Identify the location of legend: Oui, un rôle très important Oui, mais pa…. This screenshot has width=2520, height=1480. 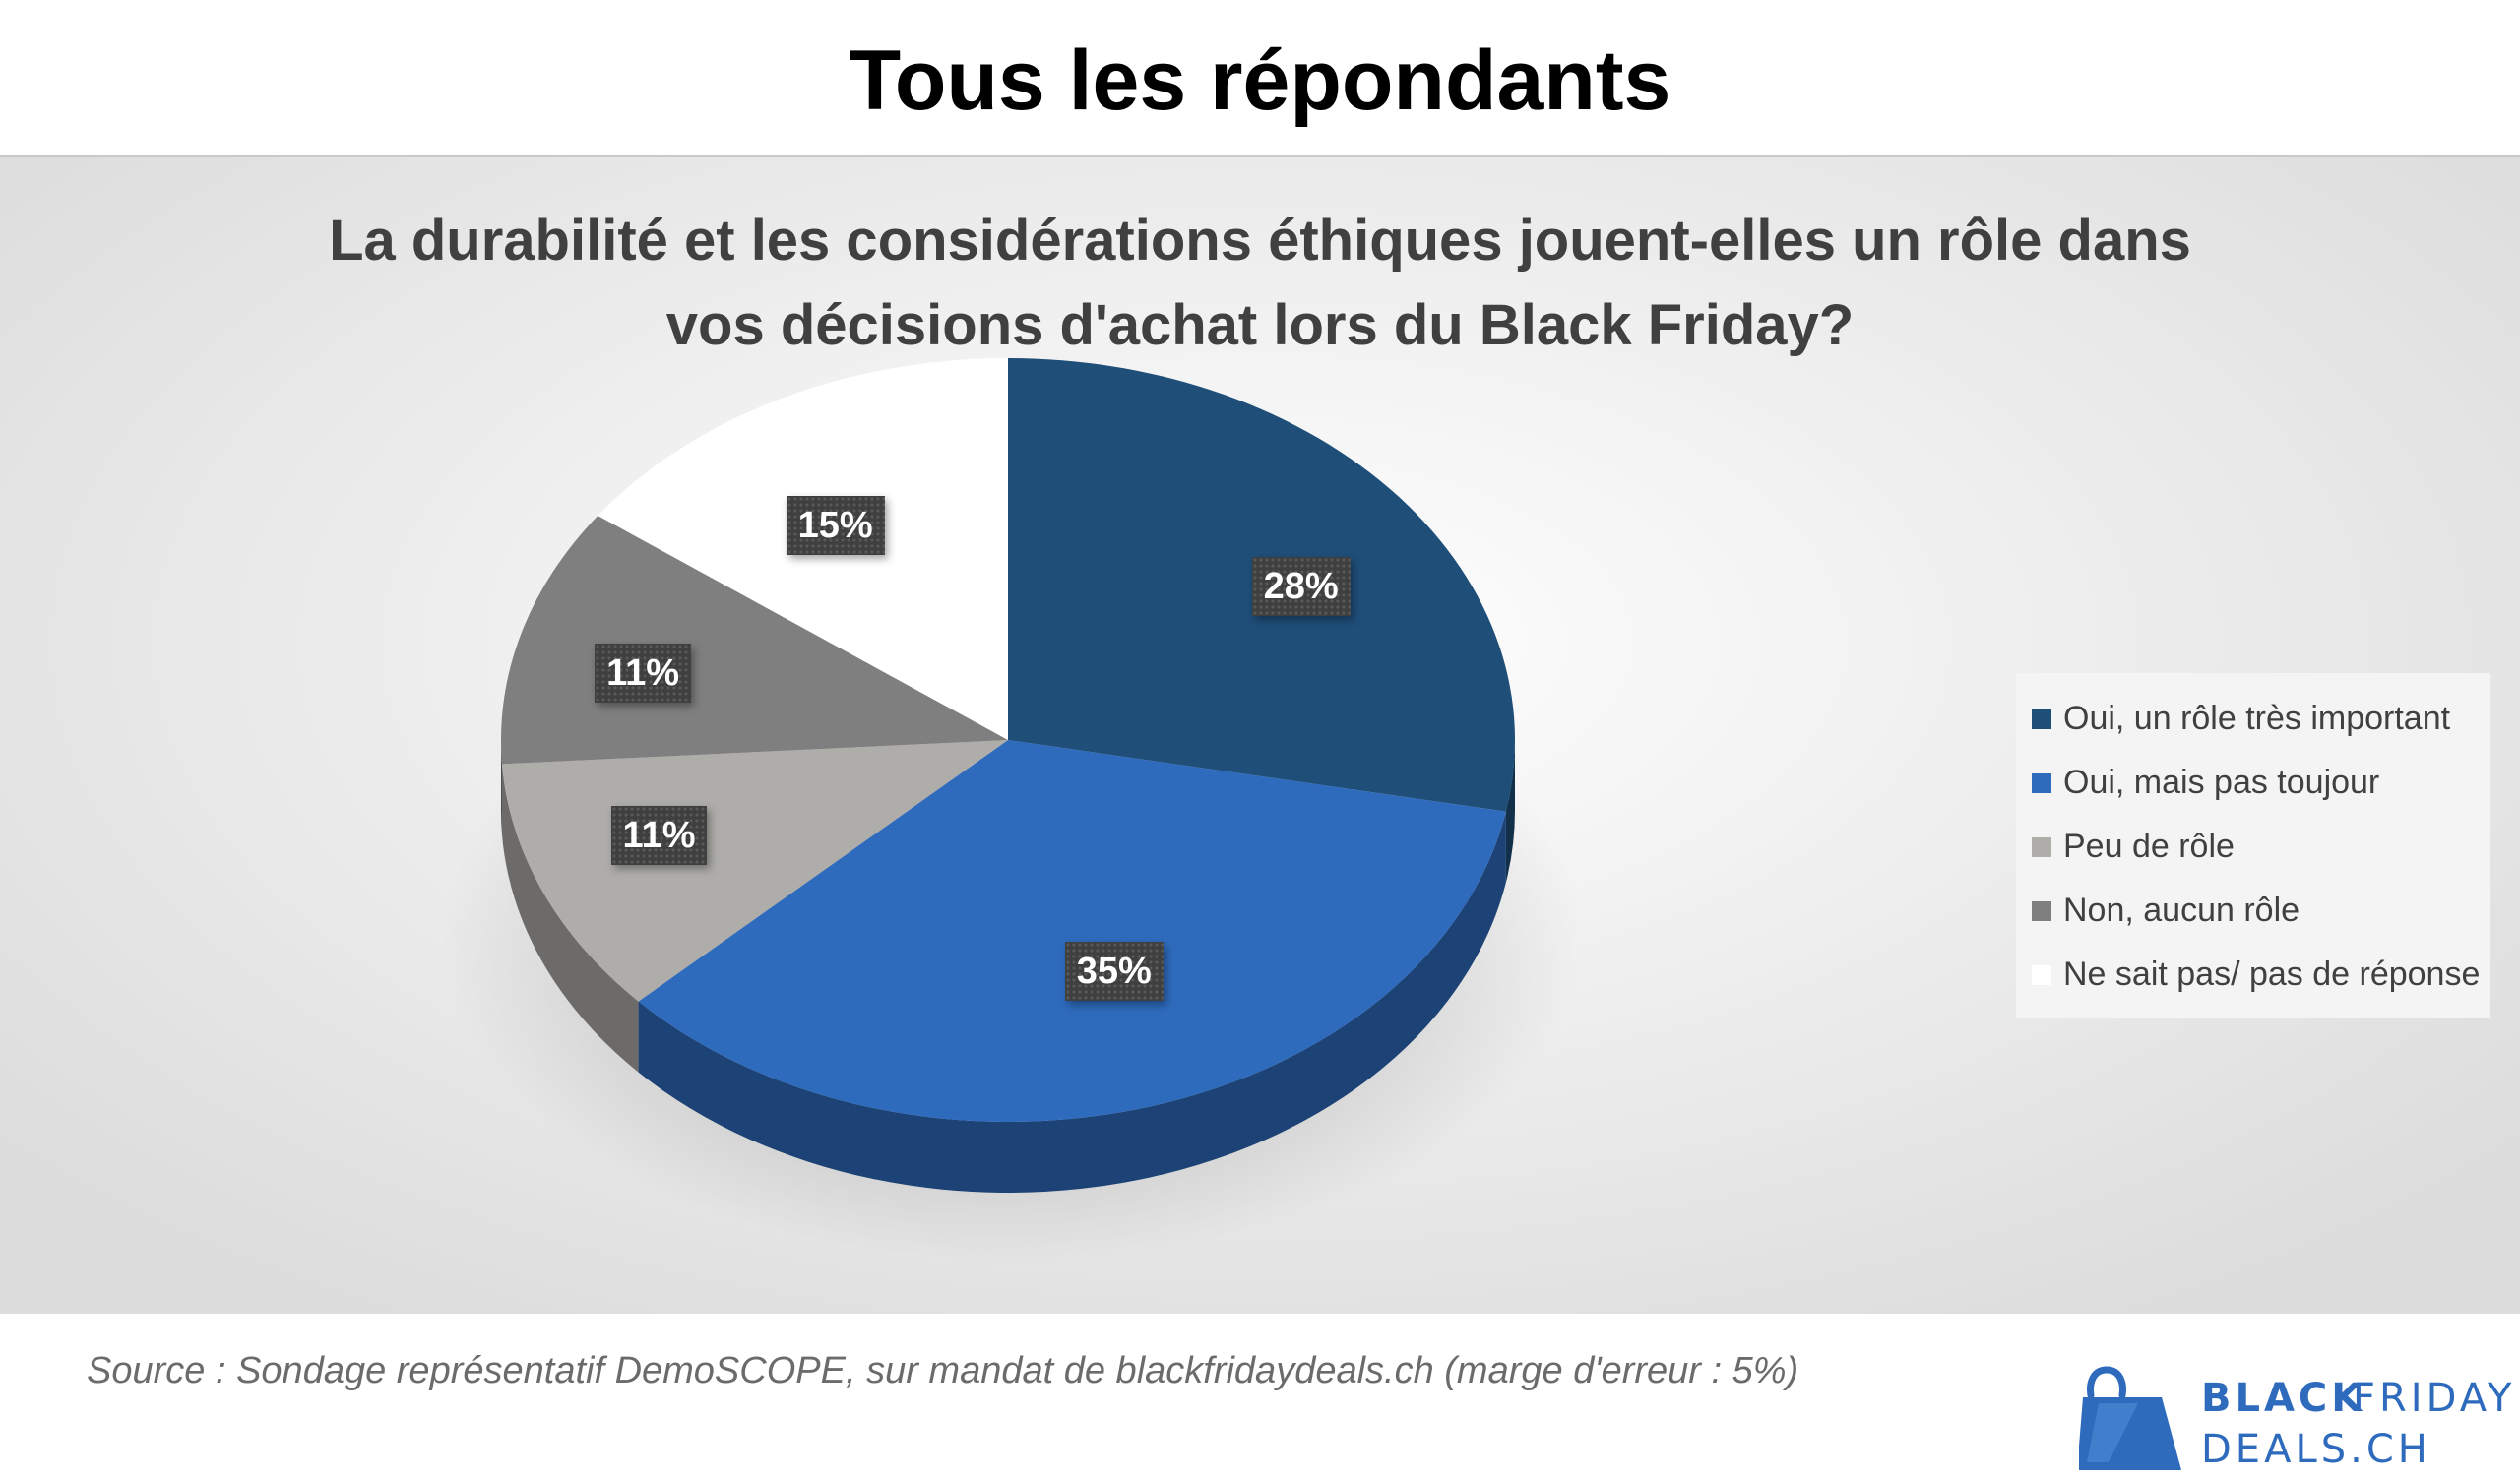
(2253, 845).